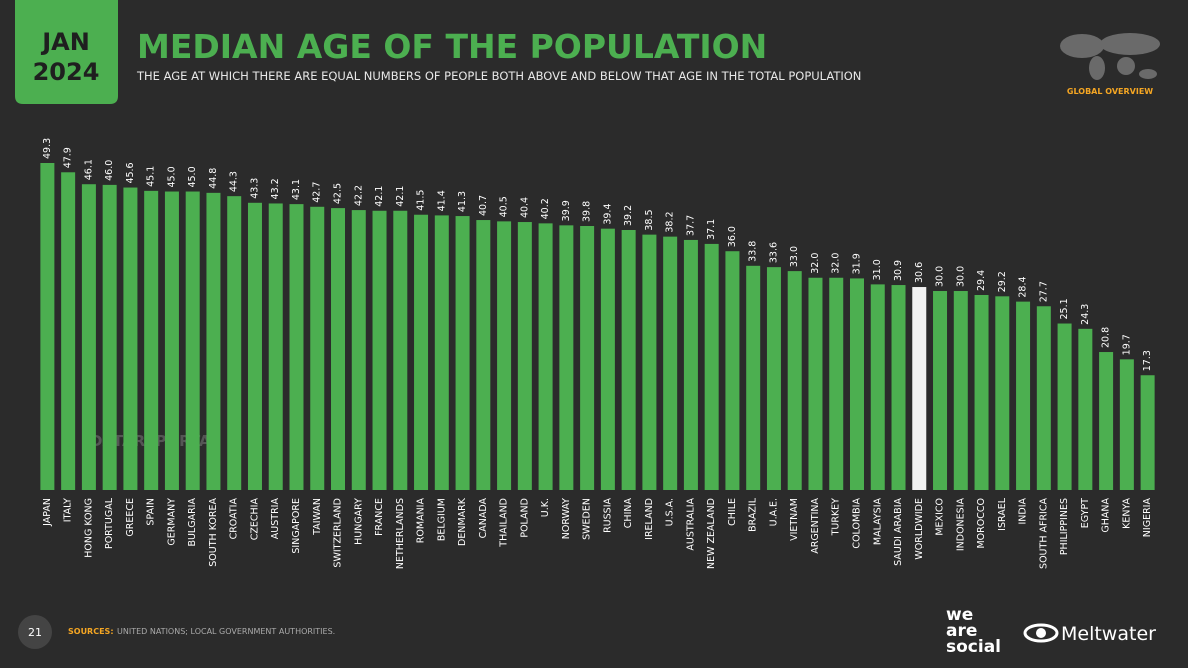 The height and width of the screenshot is (668, 1188). What do you see at coordinates (151, 176) in the screenshot?
I see `value-label: 45.1` at bounding box center [151, 176].